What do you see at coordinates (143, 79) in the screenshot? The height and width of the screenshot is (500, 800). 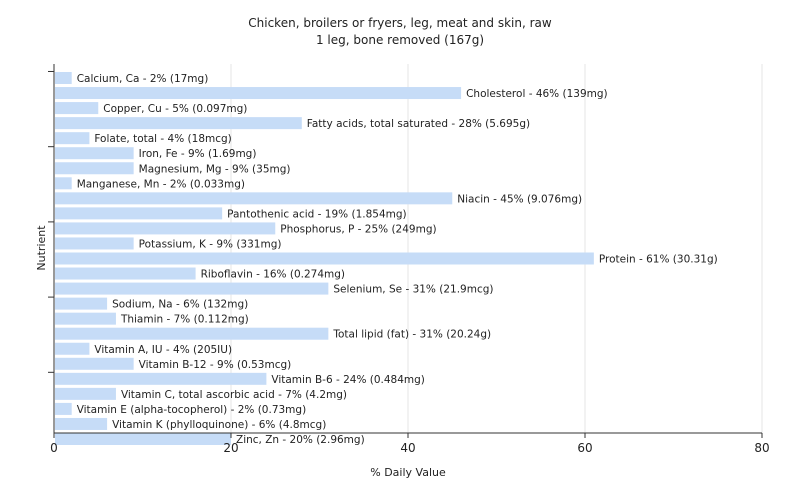 I see `bar-label-0: Calcium, Ca - 2% (17mg)` at bounding box center [143, 79].